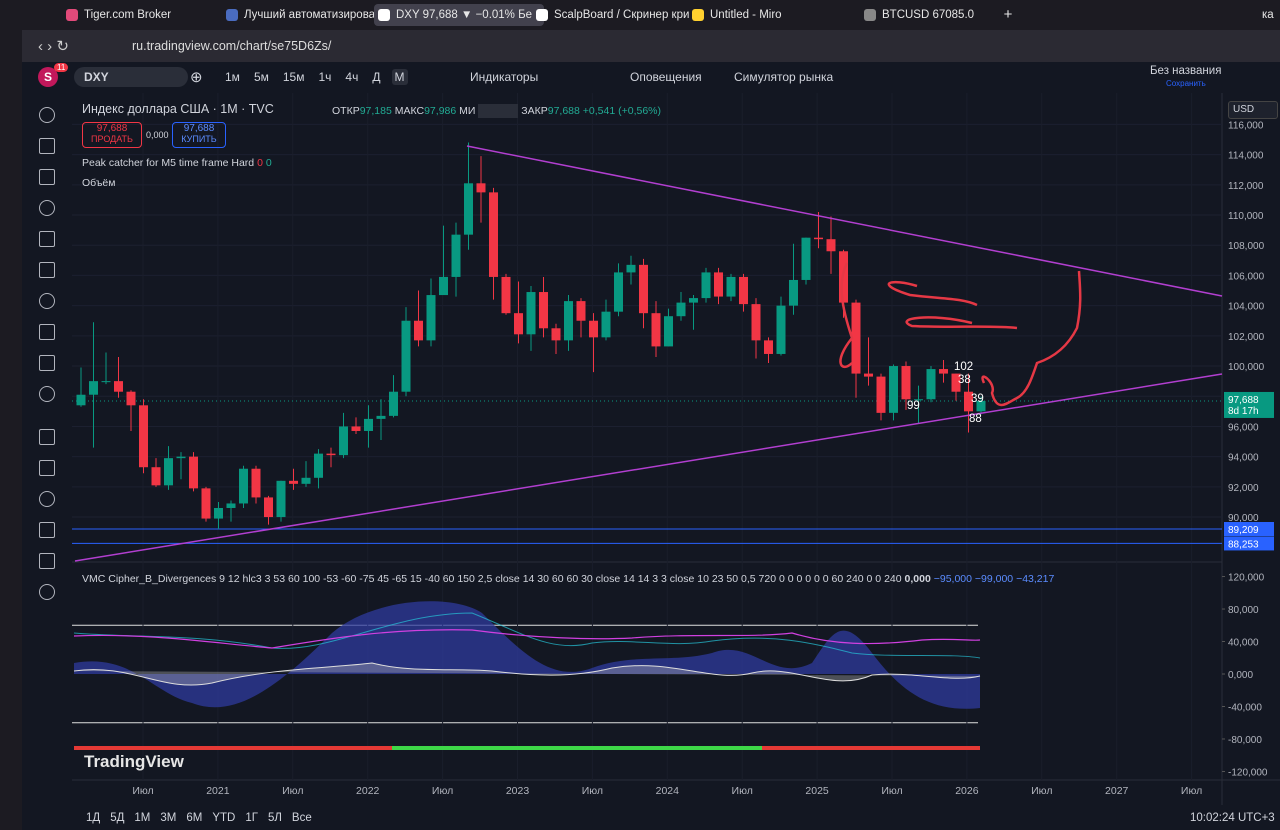 This screenshot has height=830, width=1280. I want to click on indicator-tick-label: 120,000, so click(1246, 578).